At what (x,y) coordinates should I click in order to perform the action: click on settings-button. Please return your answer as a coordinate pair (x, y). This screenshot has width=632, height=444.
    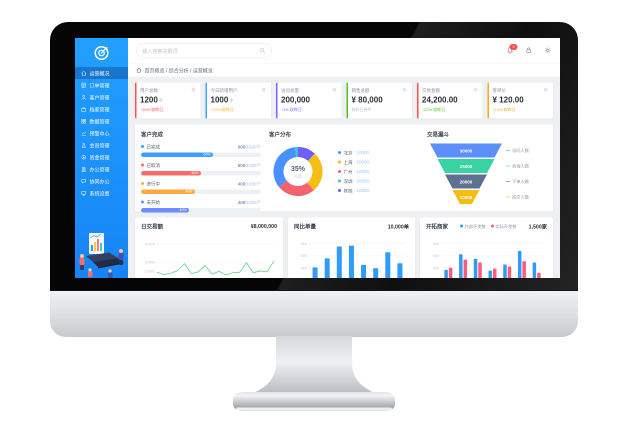
    Looking at the image, I should click on (548, 51).